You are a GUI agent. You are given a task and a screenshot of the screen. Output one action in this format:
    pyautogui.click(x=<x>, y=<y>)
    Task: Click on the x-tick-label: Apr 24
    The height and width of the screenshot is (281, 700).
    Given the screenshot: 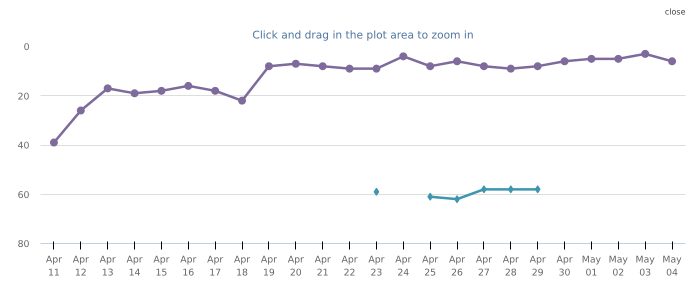 What is the action you would take?
    pyautogui.click(x=403, y=266)
    